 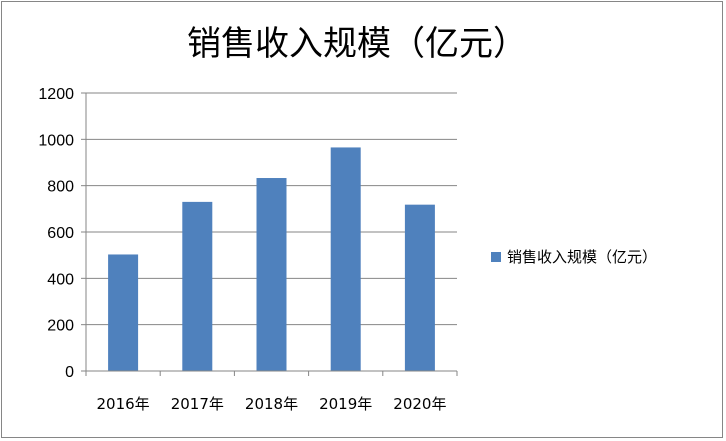 I want to click on chart-title: 销售收入规模（亿元）, so click(x=357, y=44).